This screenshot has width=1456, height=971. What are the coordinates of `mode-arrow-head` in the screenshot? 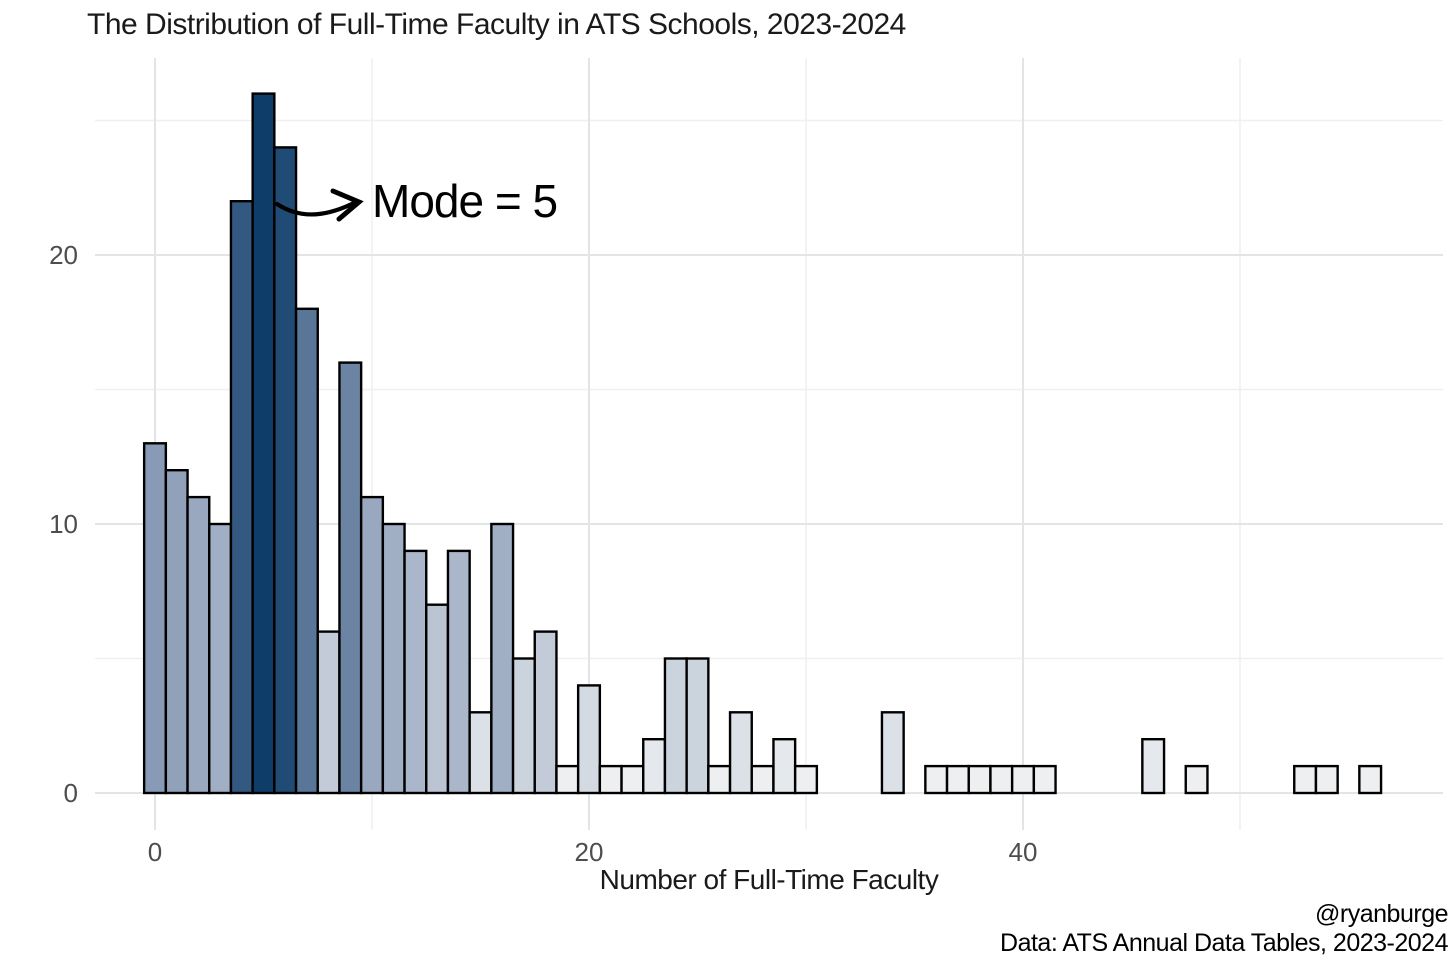 It's located at (347, 205).